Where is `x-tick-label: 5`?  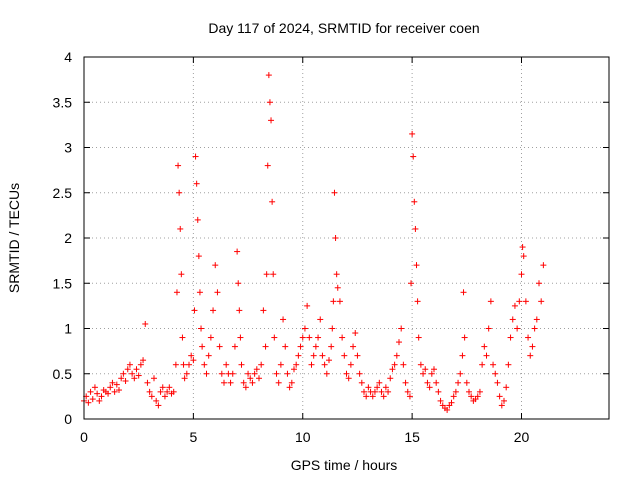
x-tick-label: 5 is located at coordinates (193, 437).